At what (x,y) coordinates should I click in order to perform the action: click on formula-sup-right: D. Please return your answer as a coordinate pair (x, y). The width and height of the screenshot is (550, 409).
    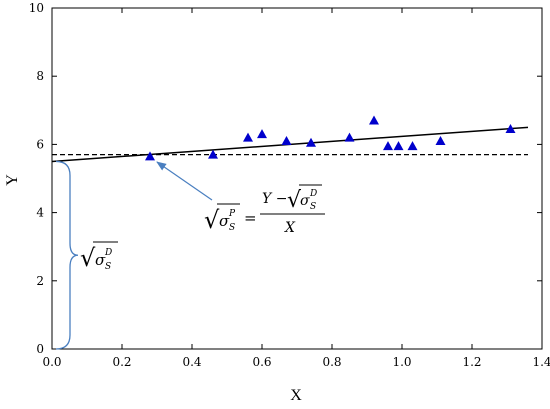
    Looking at the image, I should click on (313, 194).